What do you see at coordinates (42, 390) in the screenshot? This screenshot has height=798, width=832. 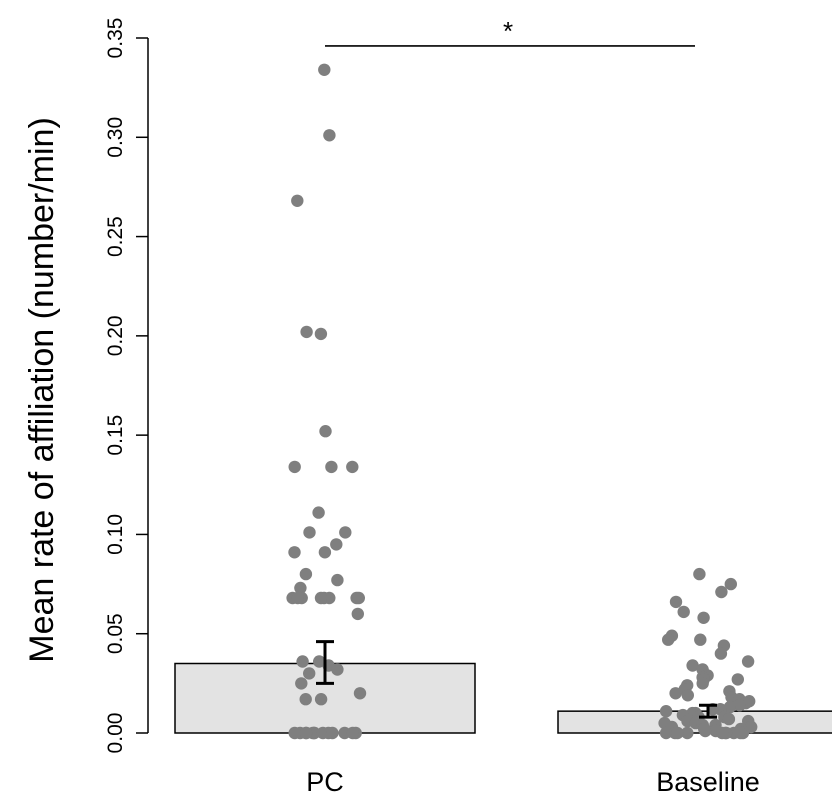 I see `y-axis-title: Mean rate of affiliation (number/min)` at bounding box center [42, 390].